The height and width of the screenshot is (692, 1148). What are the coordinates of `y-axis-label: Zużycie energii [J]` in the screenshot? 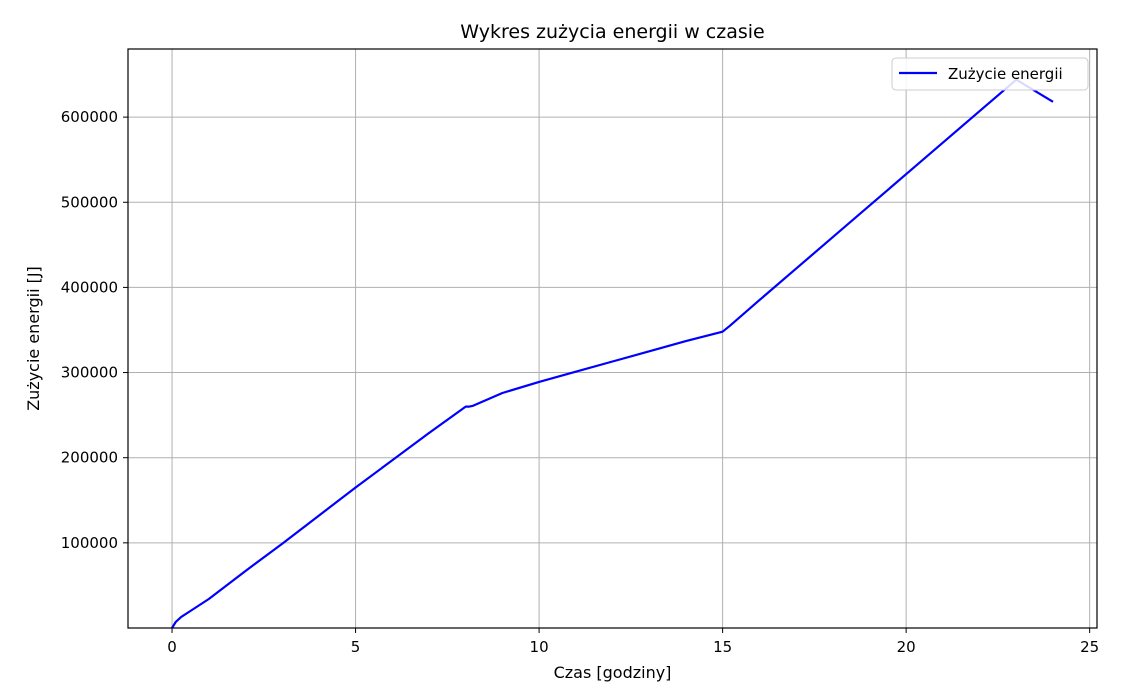 It's located at (33, 338).